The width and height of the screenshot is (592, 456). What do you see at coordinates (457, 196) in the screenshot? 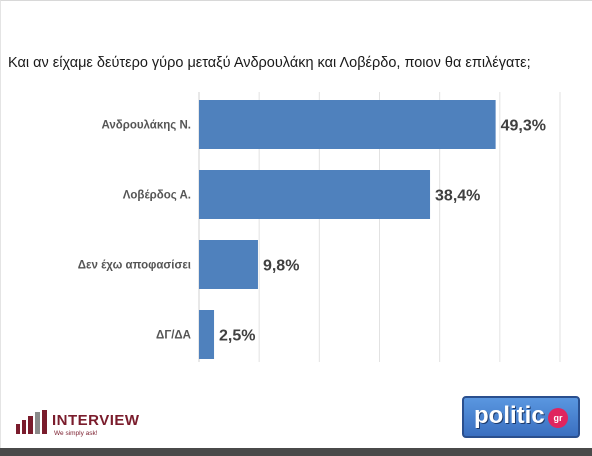
I see `data-label: 38,4%` at bounding box center [457, 196].